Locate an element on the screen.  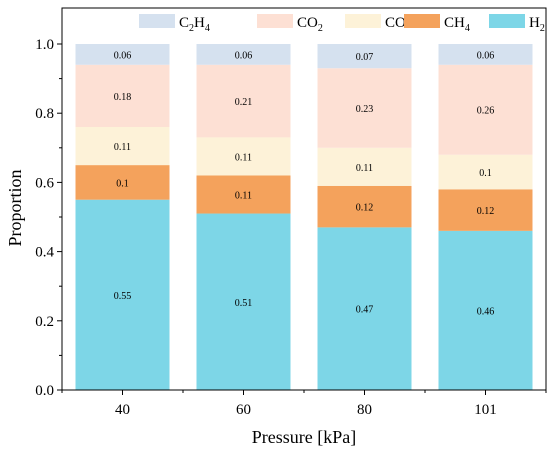
legend-label: H2 is located at coordinates (537, 24).